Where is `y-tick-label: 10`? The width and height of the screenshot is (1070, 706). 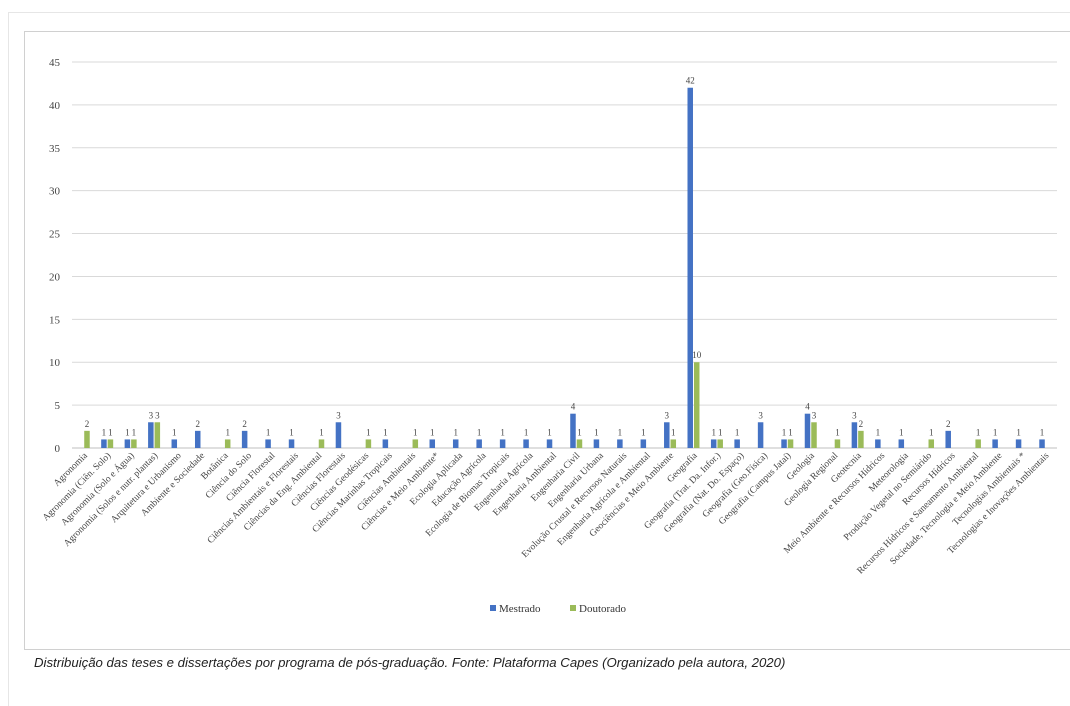
y-tick-label: 10 is located at coordinates (55, 363).